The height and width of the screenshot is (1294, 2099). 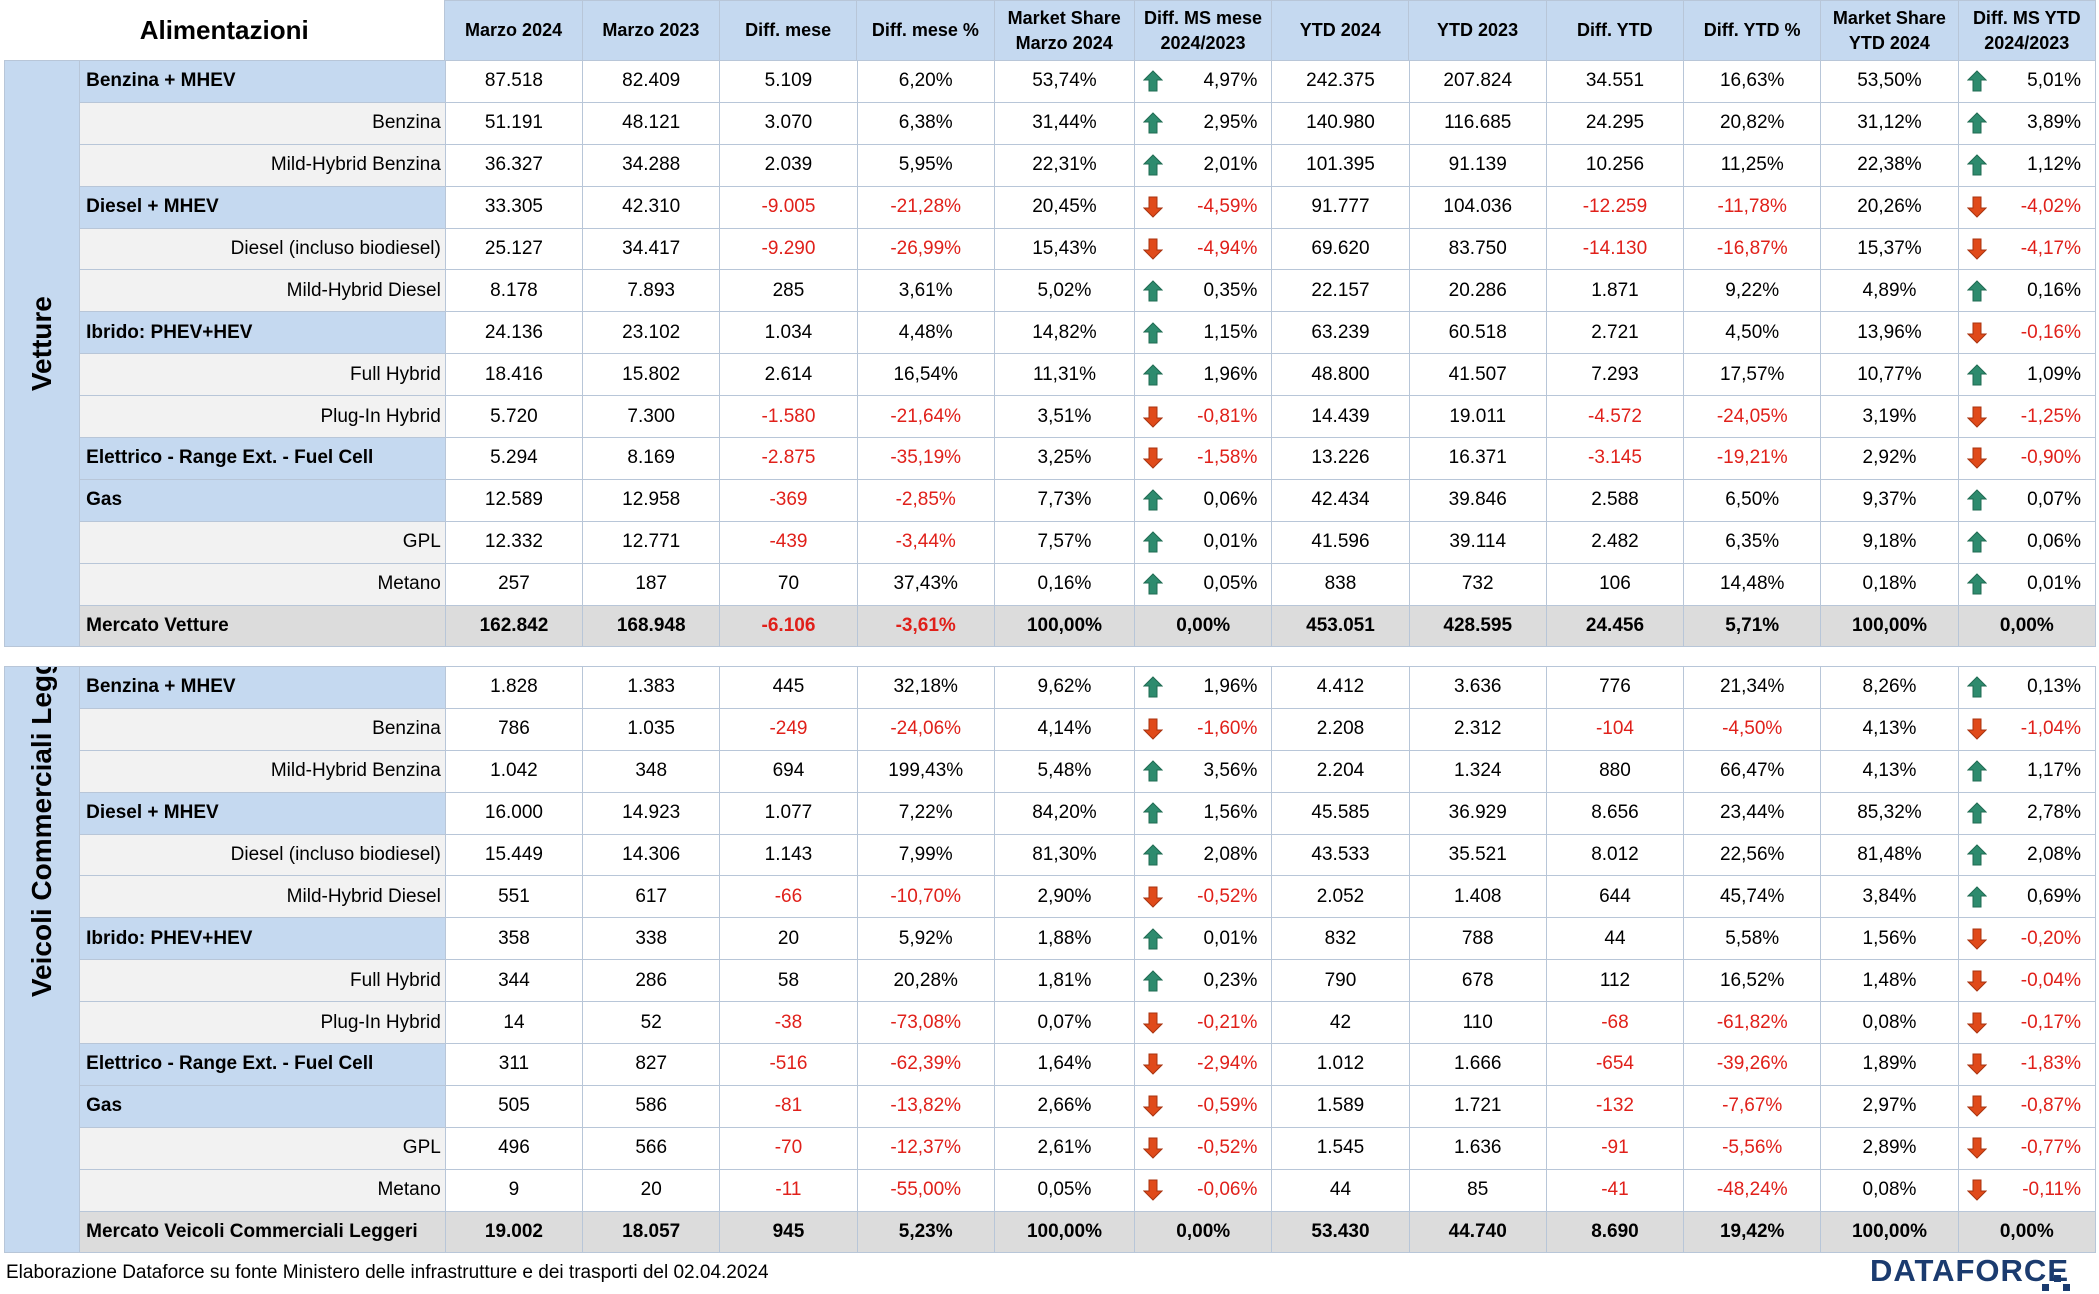 What do you see at coordinates (1064, 123) in the screenshot?
I see `value-cell: 31,44%` at bounding box center [1064, 123].